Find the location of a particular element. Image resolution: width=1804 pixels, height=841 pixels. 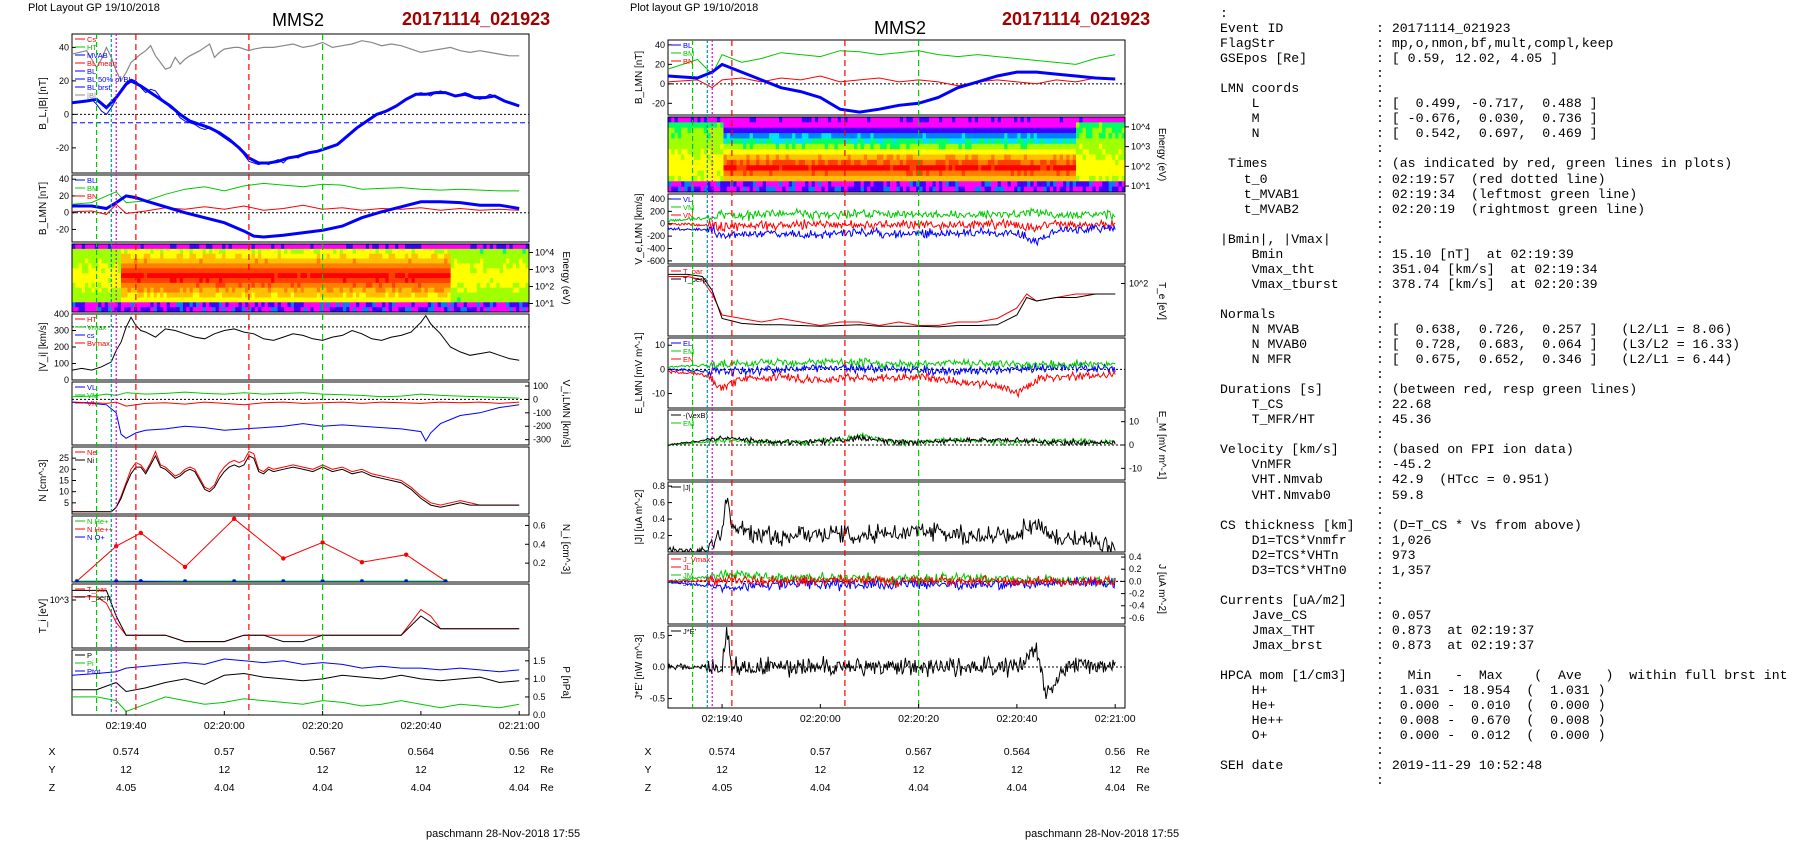

y-tick-label: 100 is located at coordinates (61, 364).